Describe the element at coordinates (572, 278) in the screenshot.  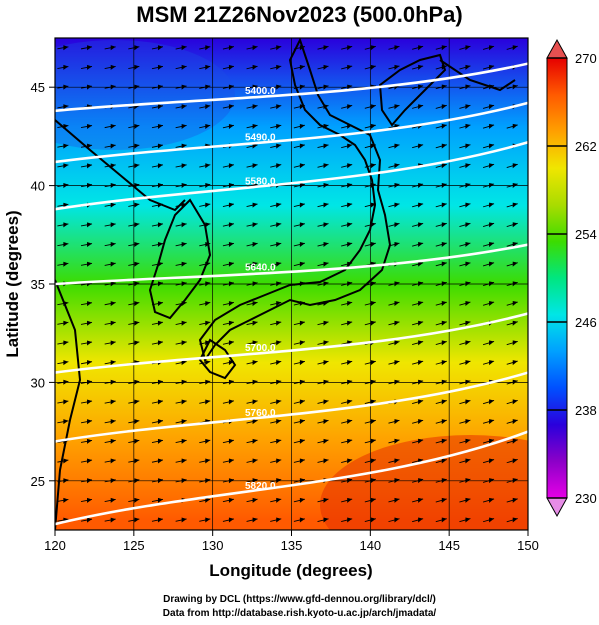
I see `colorbar-ticks: 230 238 246 254 262 270` at that location.